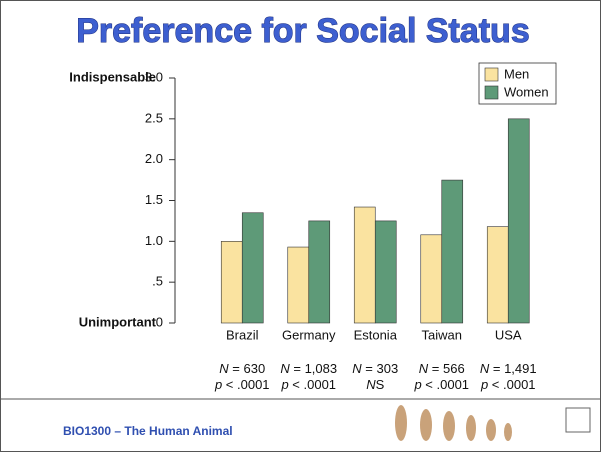 This screenshot has height=452, width=601. I want to click on legend-label: Women, so click(526, 91).